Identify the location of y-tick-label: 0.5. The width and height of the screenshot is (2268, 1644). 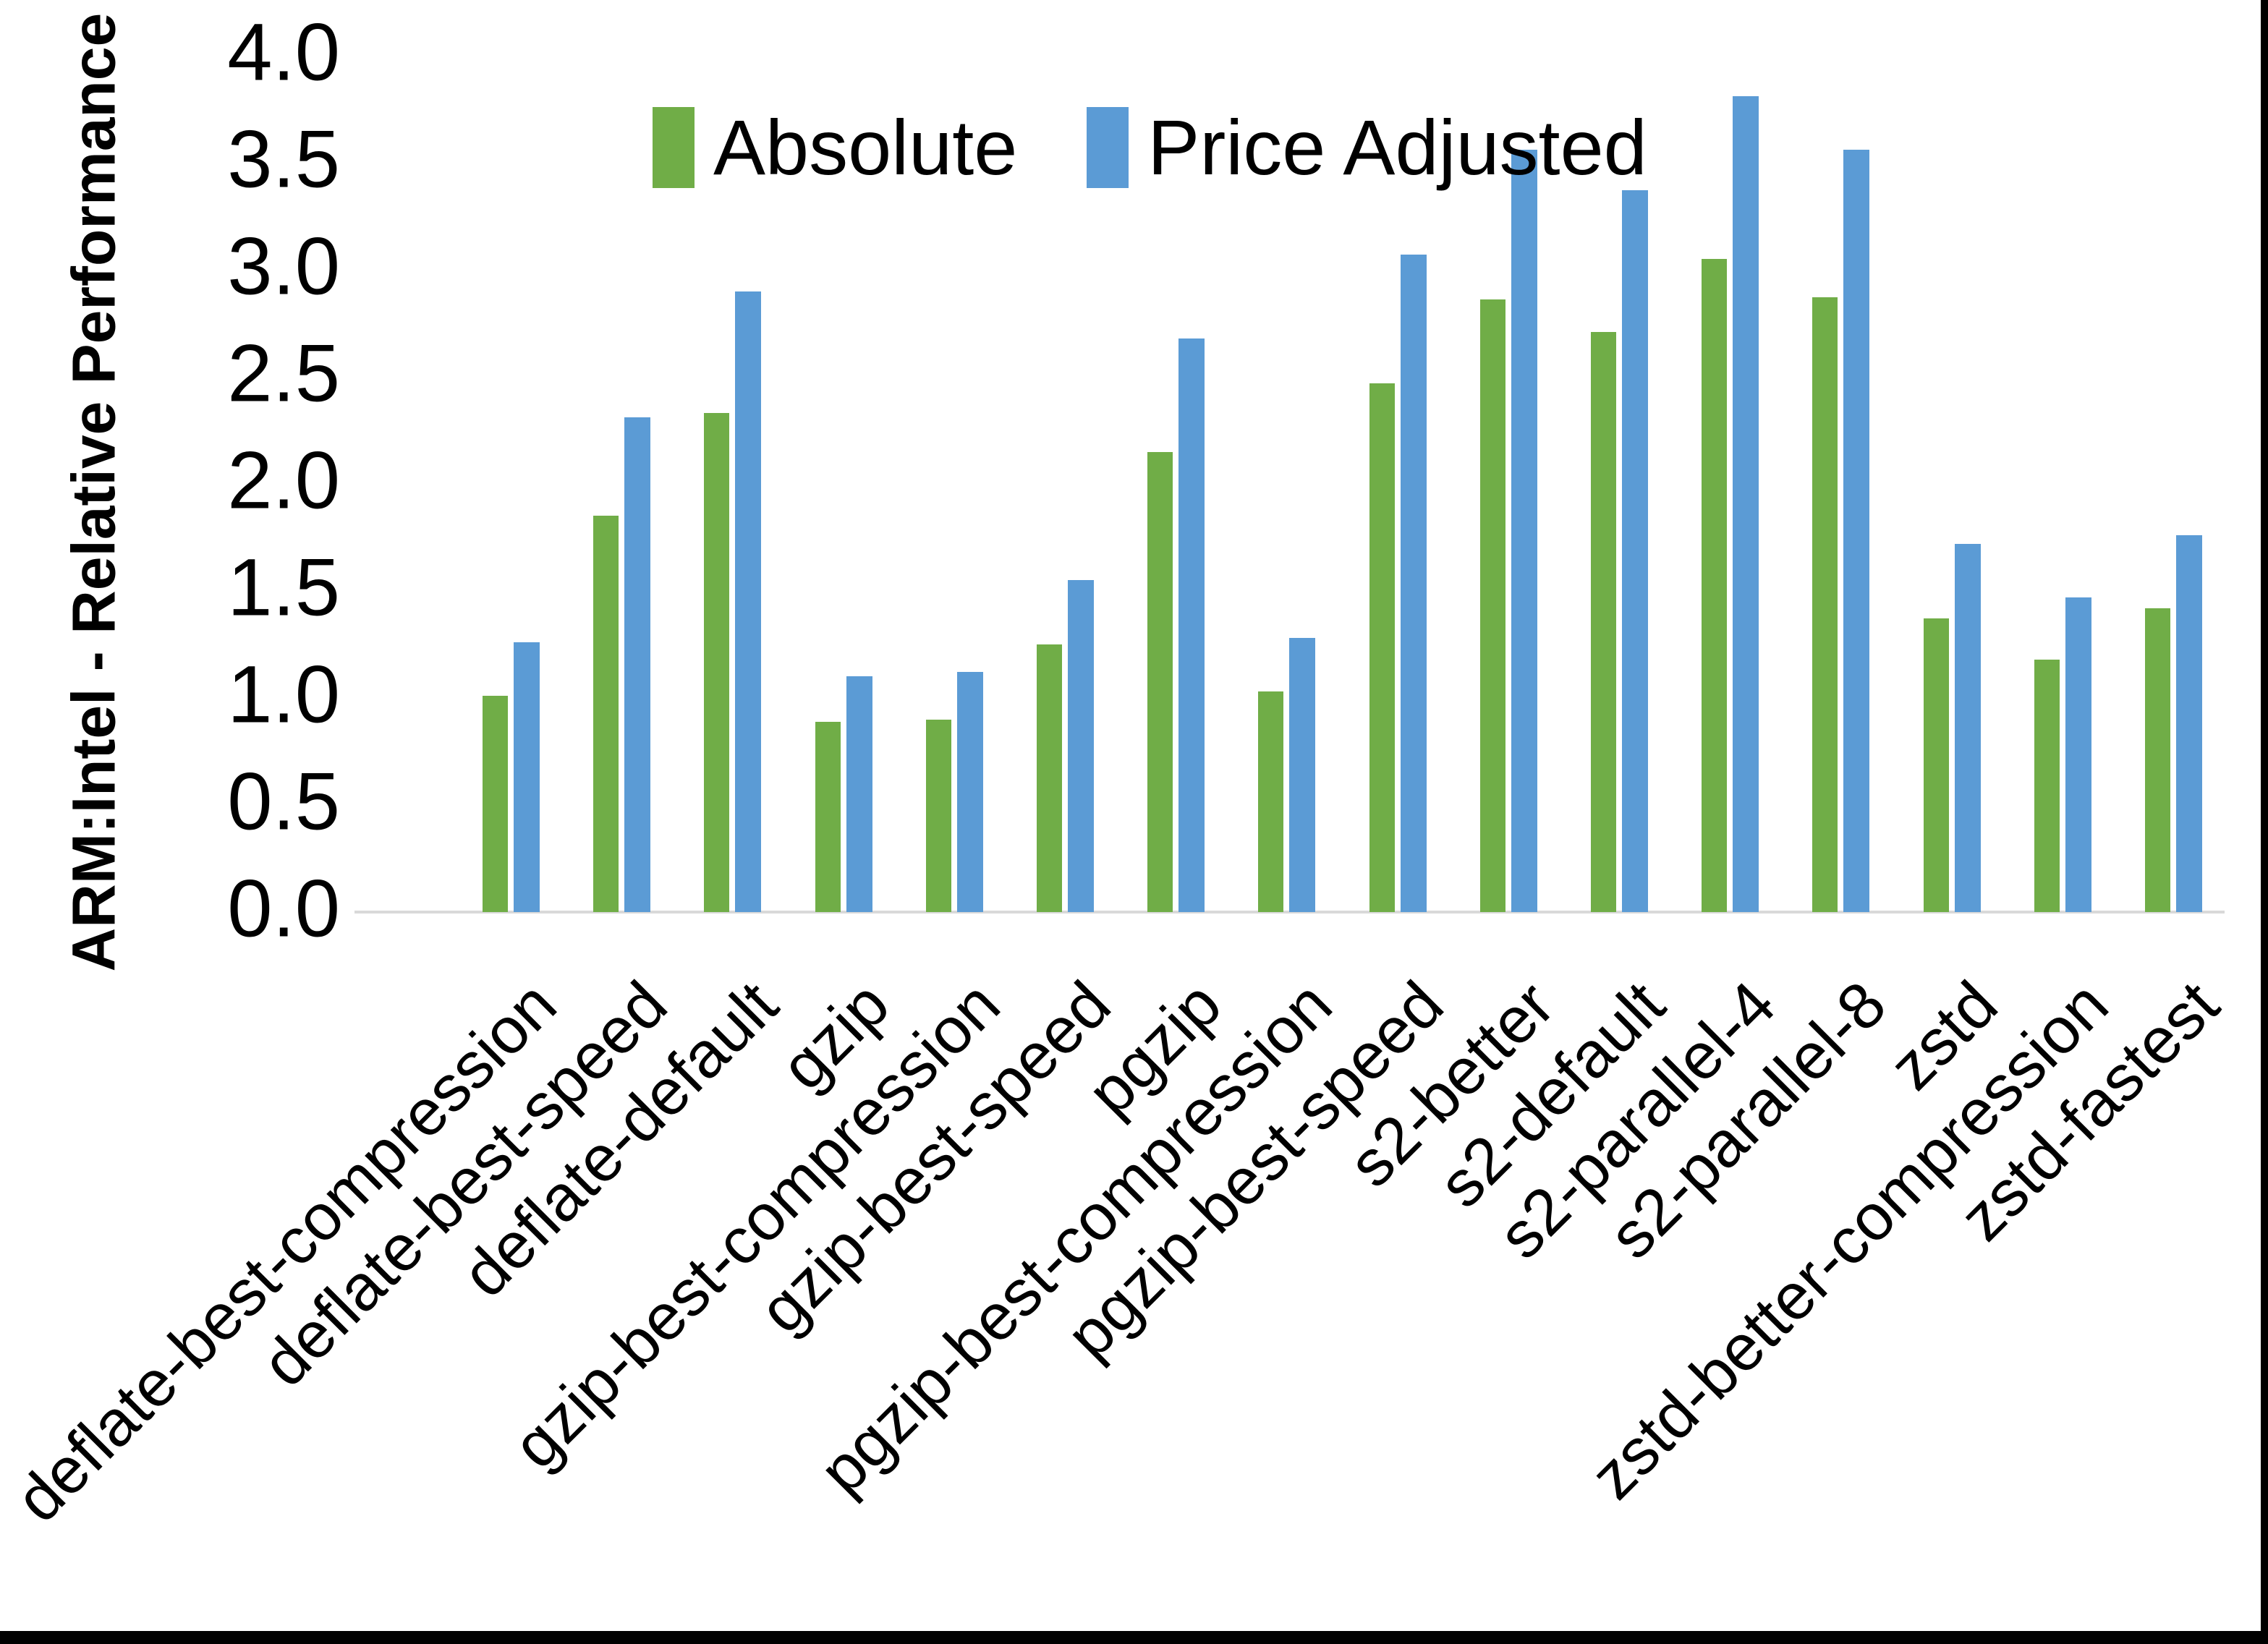
(283, 801).